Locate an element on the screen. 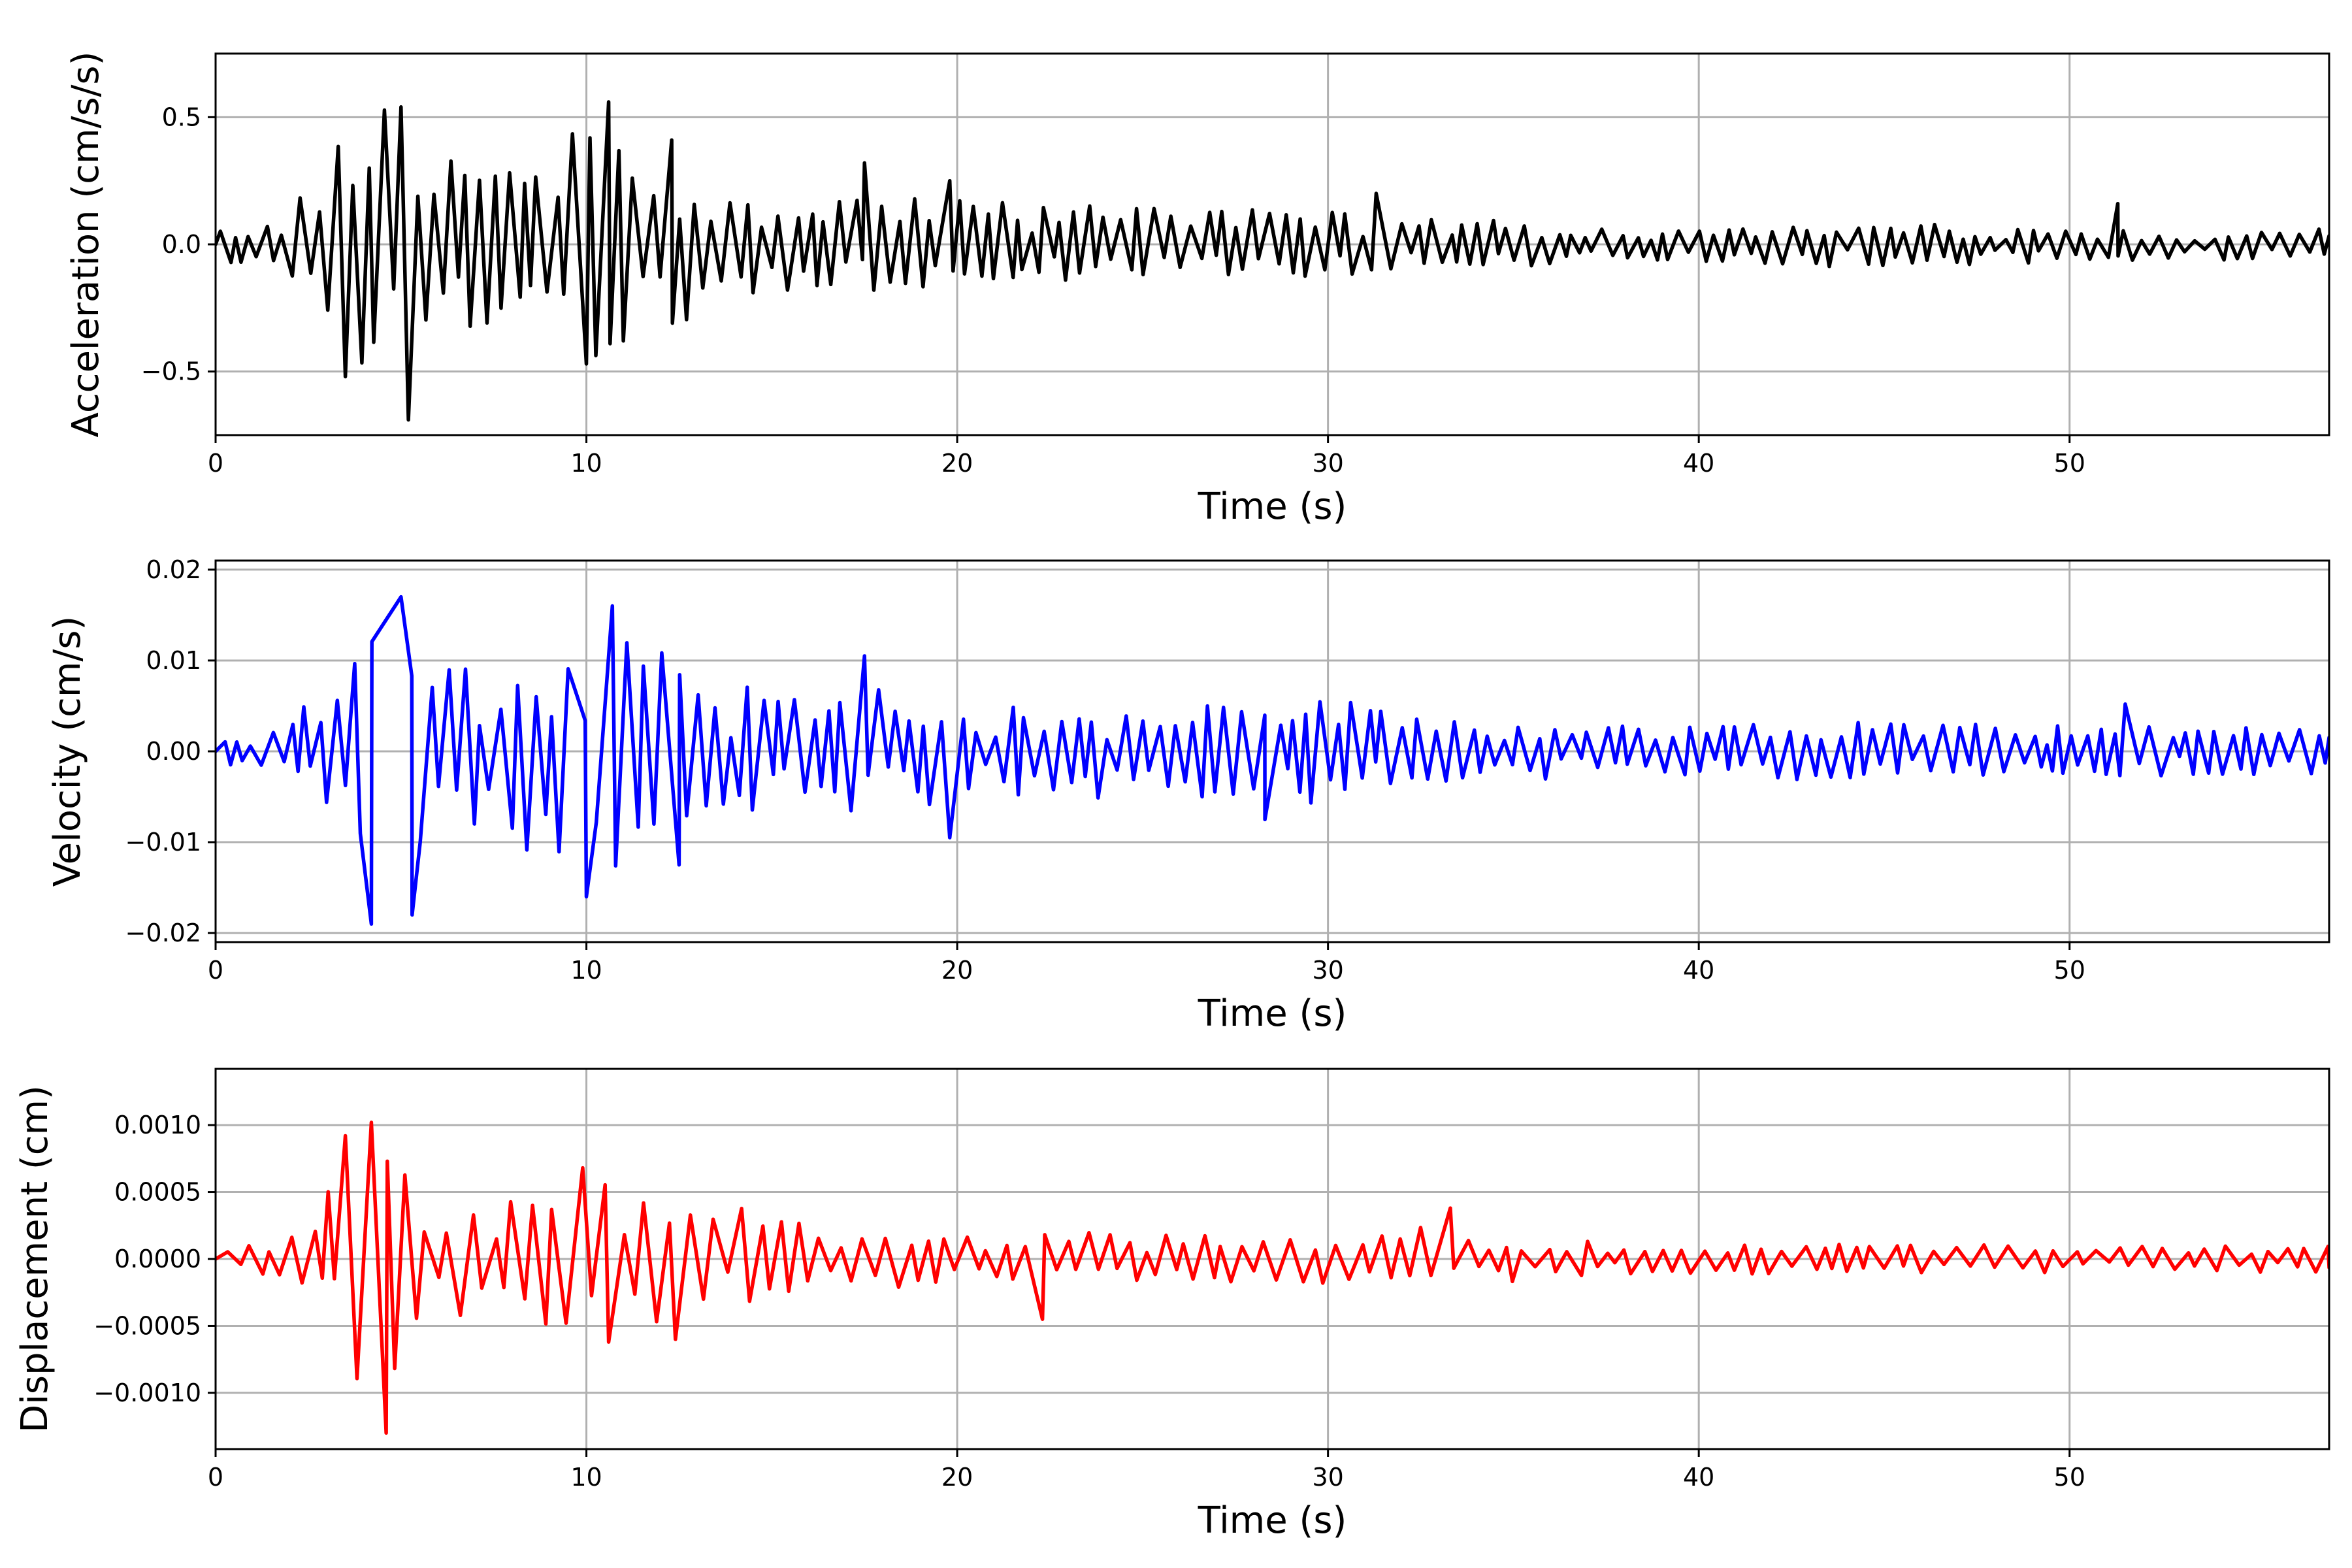  velocity-ytick-label: 0.02 is located at coordinates (173, 569).